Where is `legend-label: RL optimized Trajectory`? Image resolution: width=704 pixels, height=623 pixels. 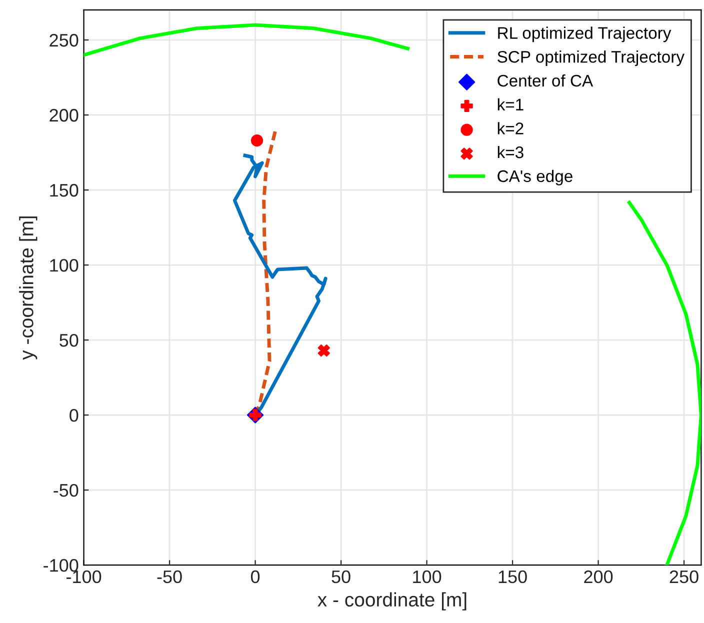
legend-label: RL optimized Trajectory is located at coordinates (585, 34).